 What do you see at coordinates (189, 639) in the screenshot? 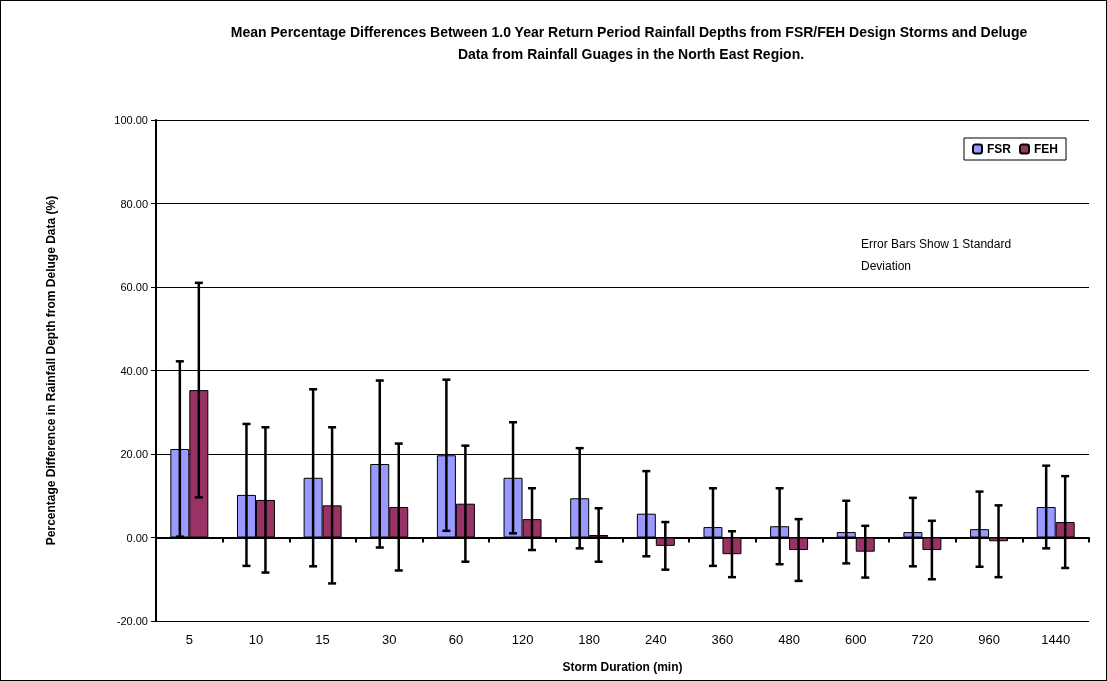
I see `x-tick-label: 5` at bounding box center [189, 639].